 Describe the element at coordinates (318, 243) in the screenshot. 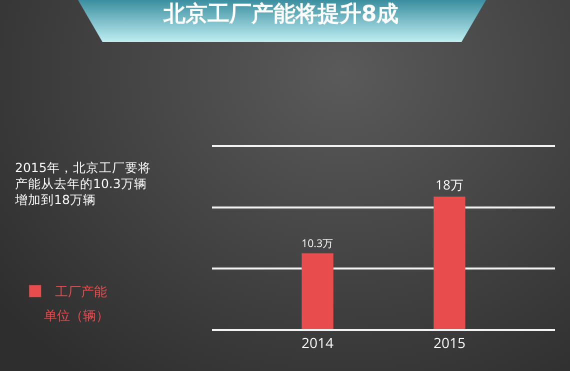

I see `data-label: 10.3万` at that location.